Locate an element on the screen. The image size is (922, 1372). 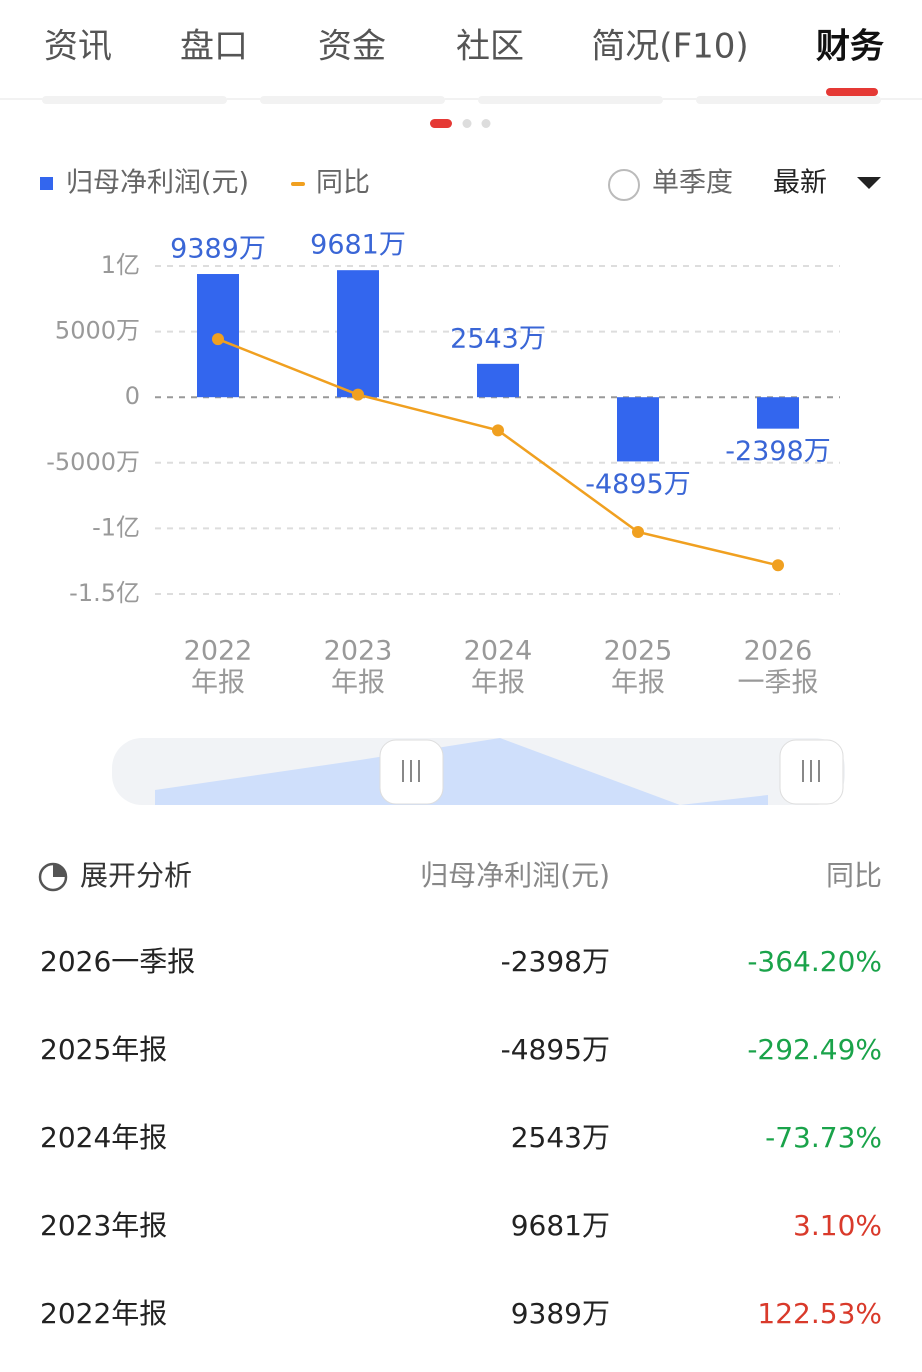
x-tick-label: 2026 is located at coordinates (778, 651).